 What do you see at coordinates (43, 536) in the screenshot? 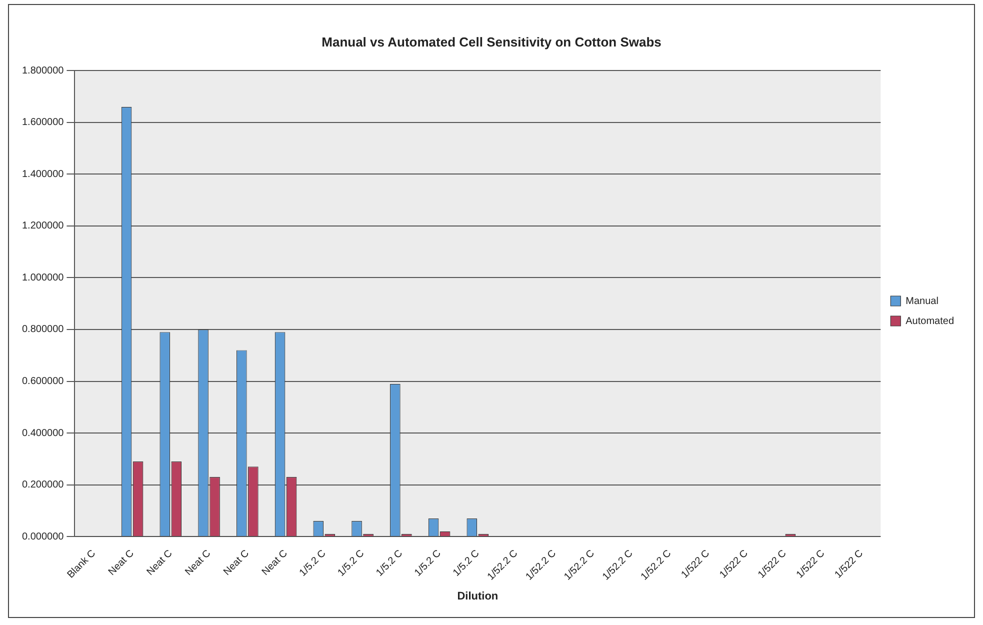
I see `y-tick-label: 0.000000` at bounding box center [43, 536].